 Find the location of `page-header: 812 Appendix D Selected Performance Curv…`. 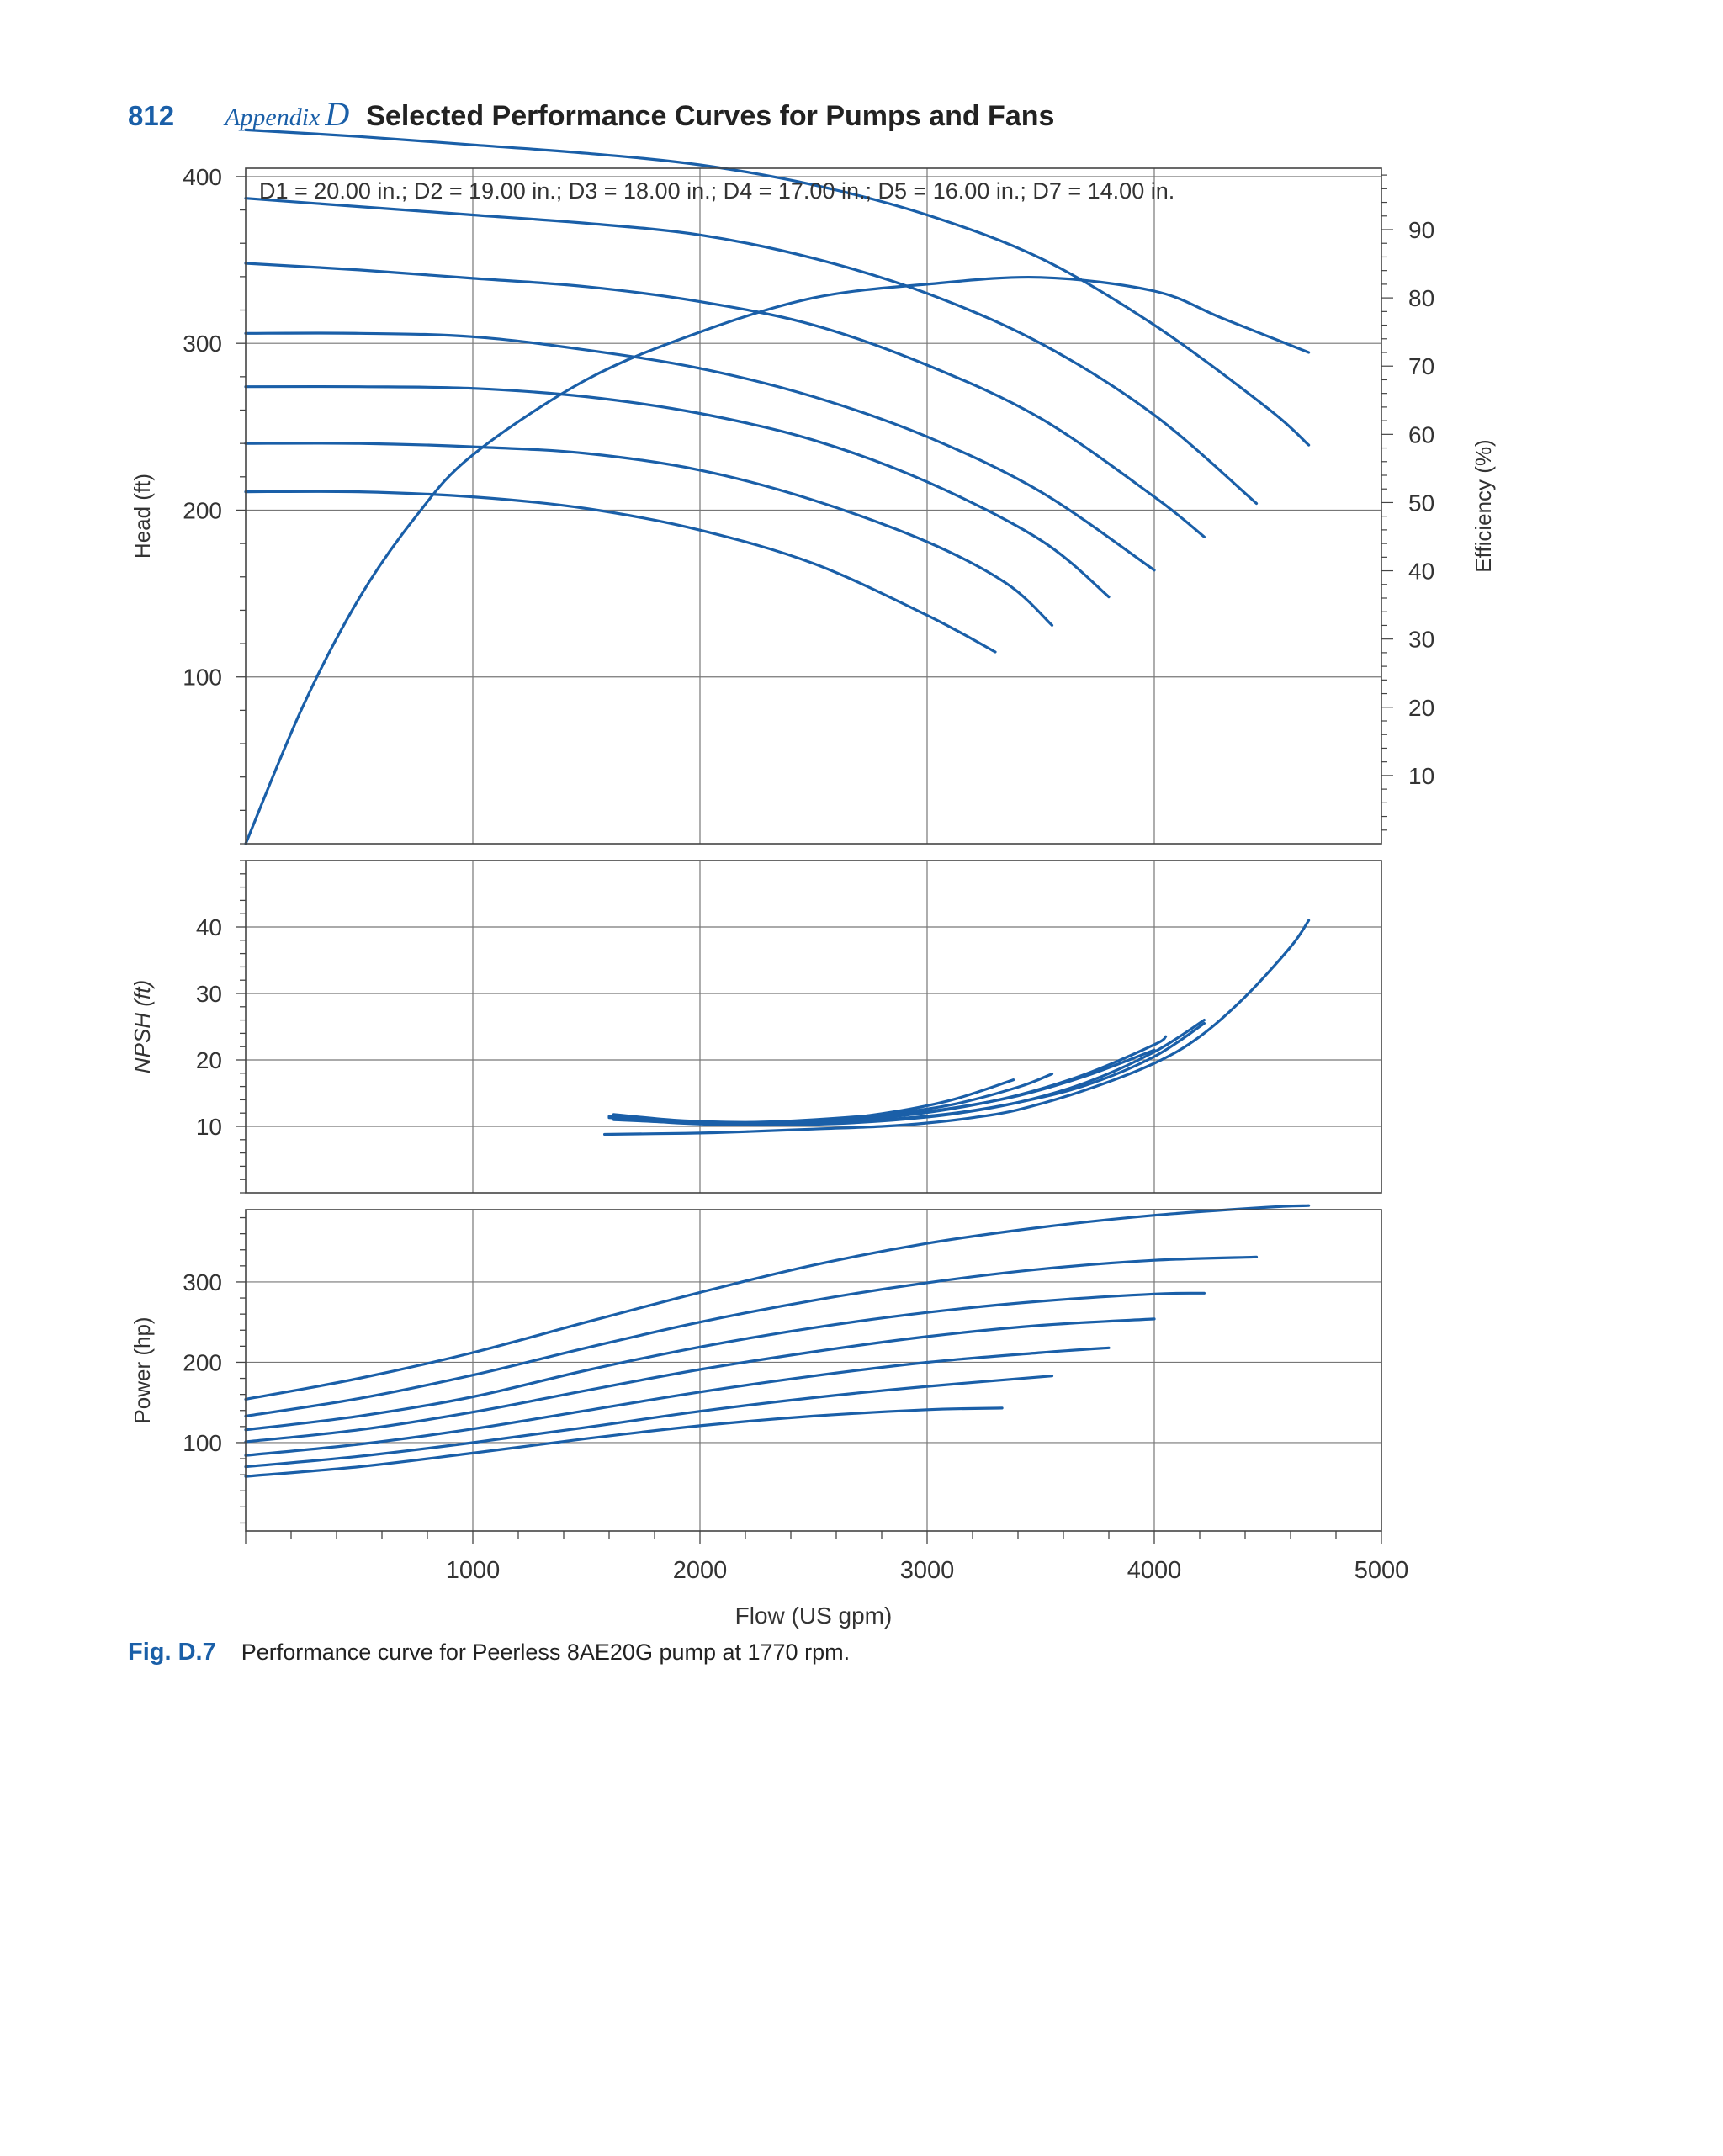

page-header: 812 Appendix D Selected Performance Curv… is located at coordinates (591, 114).